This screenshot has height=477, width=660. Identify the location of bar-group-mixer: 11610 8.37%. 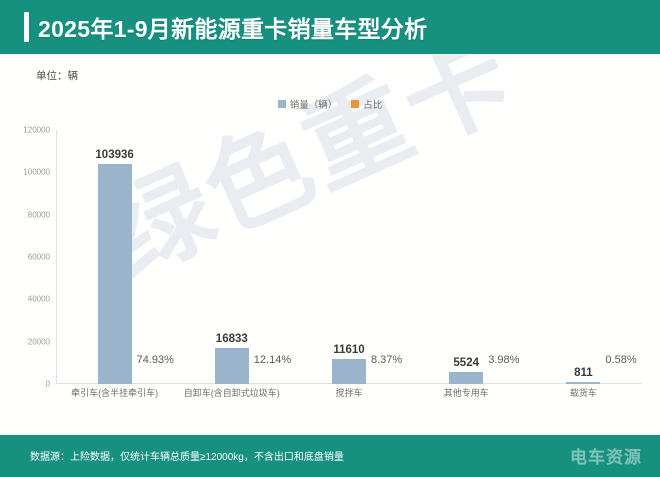
(348, 257).